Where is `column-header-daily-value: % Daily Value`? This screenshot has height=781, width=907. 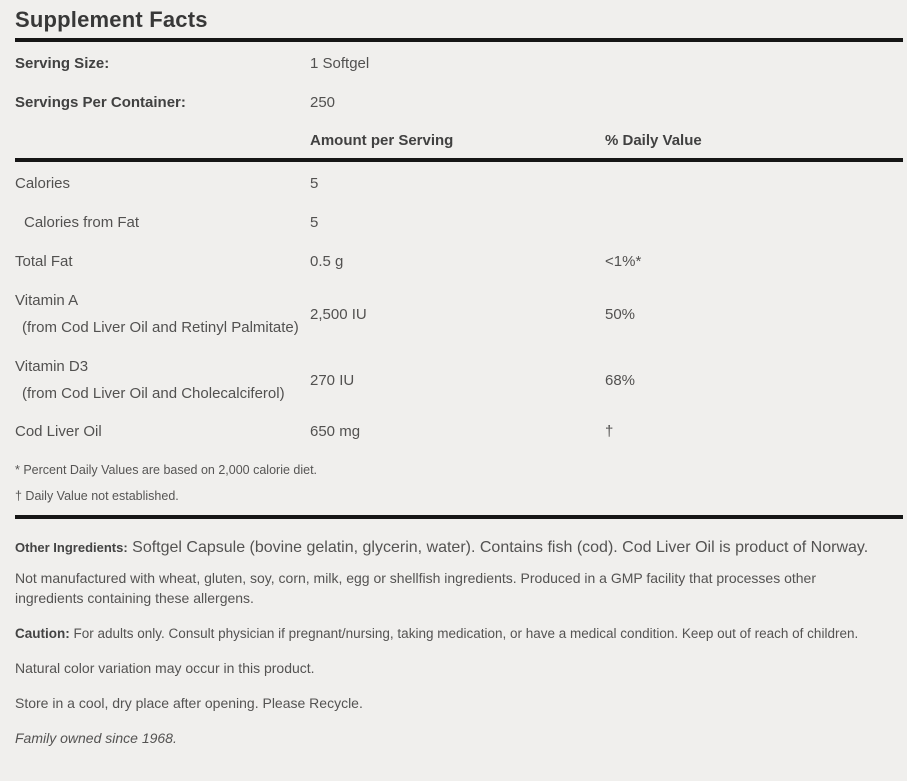 column-header-daily-value: % Daily Value is located at coordinates (653, 140).